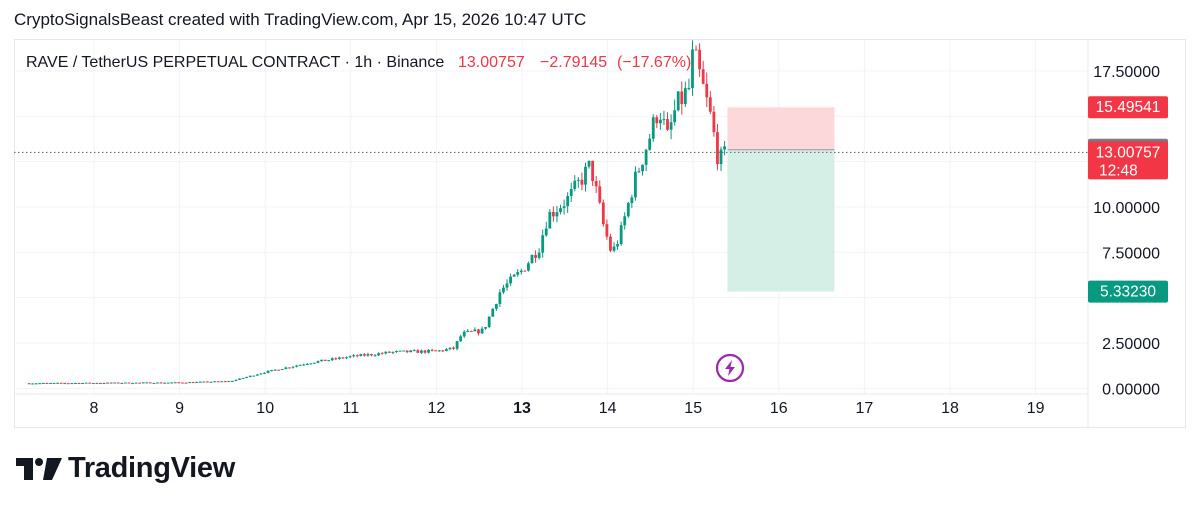  Describe the element at coordinates (1128, 291) in the screenshot. I see `target-price-tag` at that location.